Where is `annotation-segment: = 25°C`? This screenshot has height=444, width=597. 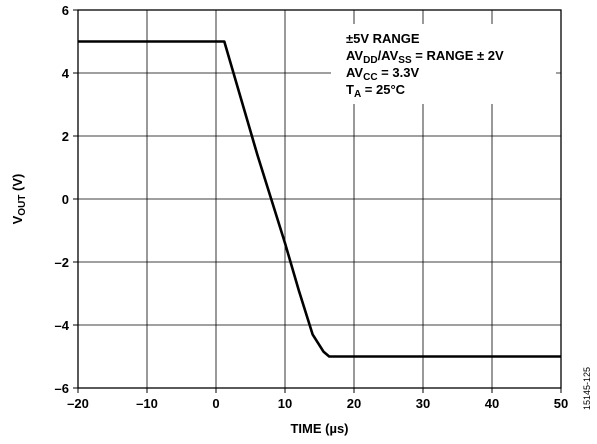
annotation-segment: = 25°C is located at coordinates (383, 89).